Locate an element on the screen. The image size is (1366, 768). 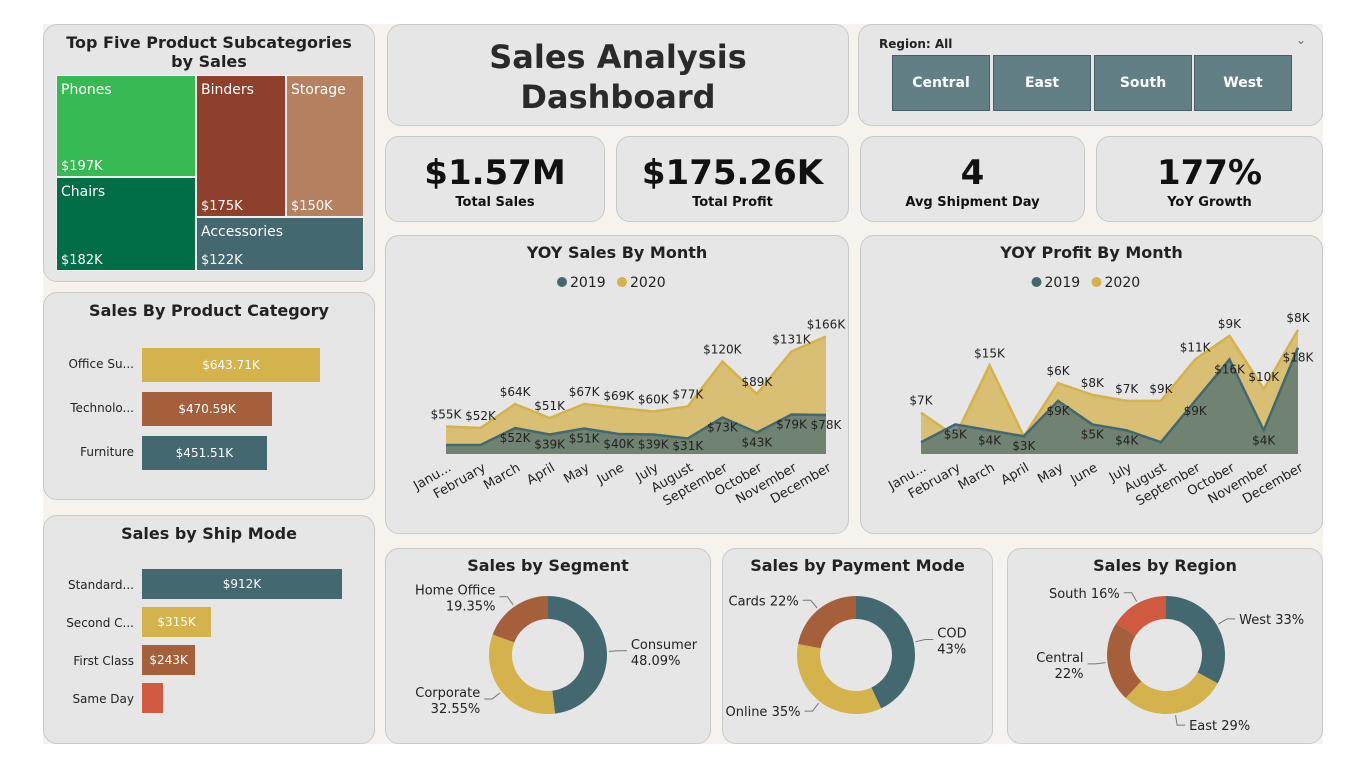
treemap-cell-chairs: Chairs $182K is located at coordinates (126, 224).